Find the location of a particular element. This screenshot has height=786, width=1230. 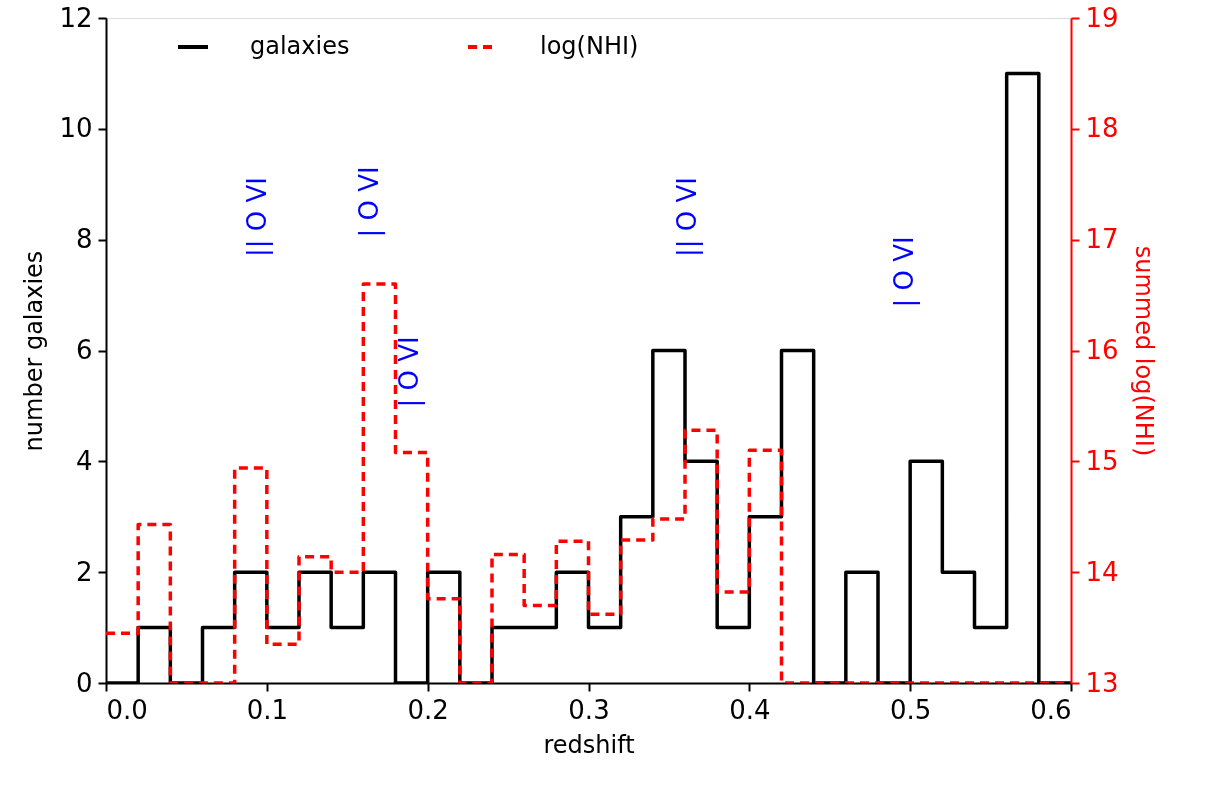

x-tick-label: 0.0 is located at coordinates (127, 709).